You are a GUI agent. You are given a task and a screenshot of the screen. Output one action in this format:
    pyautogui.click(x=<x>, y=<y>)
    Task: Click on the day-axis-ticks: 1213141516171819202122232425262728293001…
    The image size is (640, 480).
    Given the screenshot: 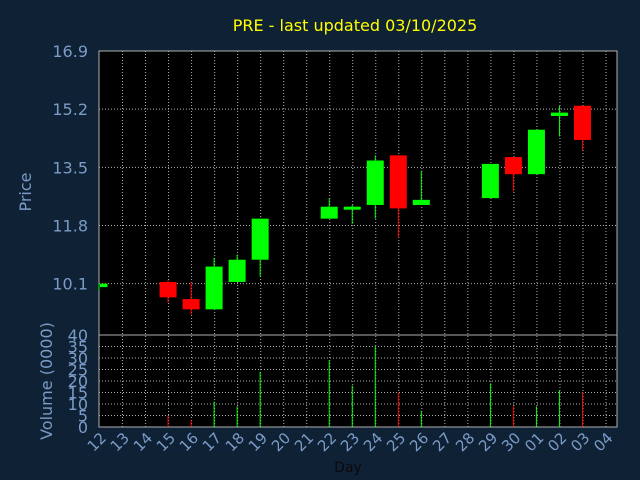 What is the action you would take?
    pyautogui.click(x=350, y=442)
    